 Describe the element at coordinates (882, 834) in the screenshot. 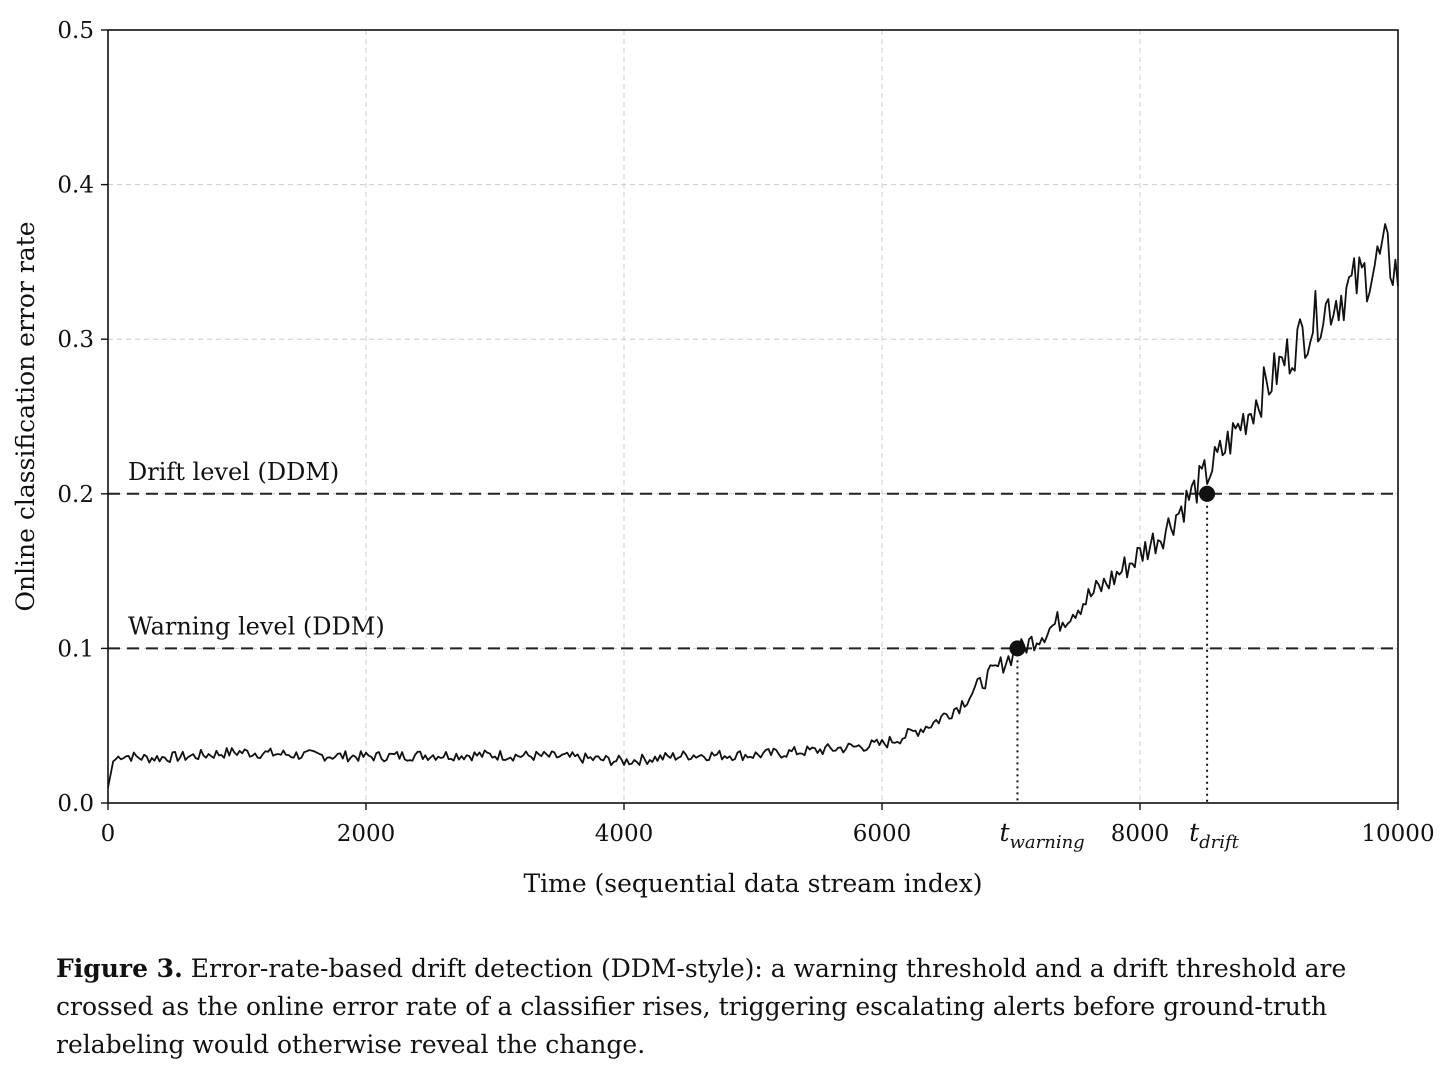

I see `x-tick-label: 6000` at that location.